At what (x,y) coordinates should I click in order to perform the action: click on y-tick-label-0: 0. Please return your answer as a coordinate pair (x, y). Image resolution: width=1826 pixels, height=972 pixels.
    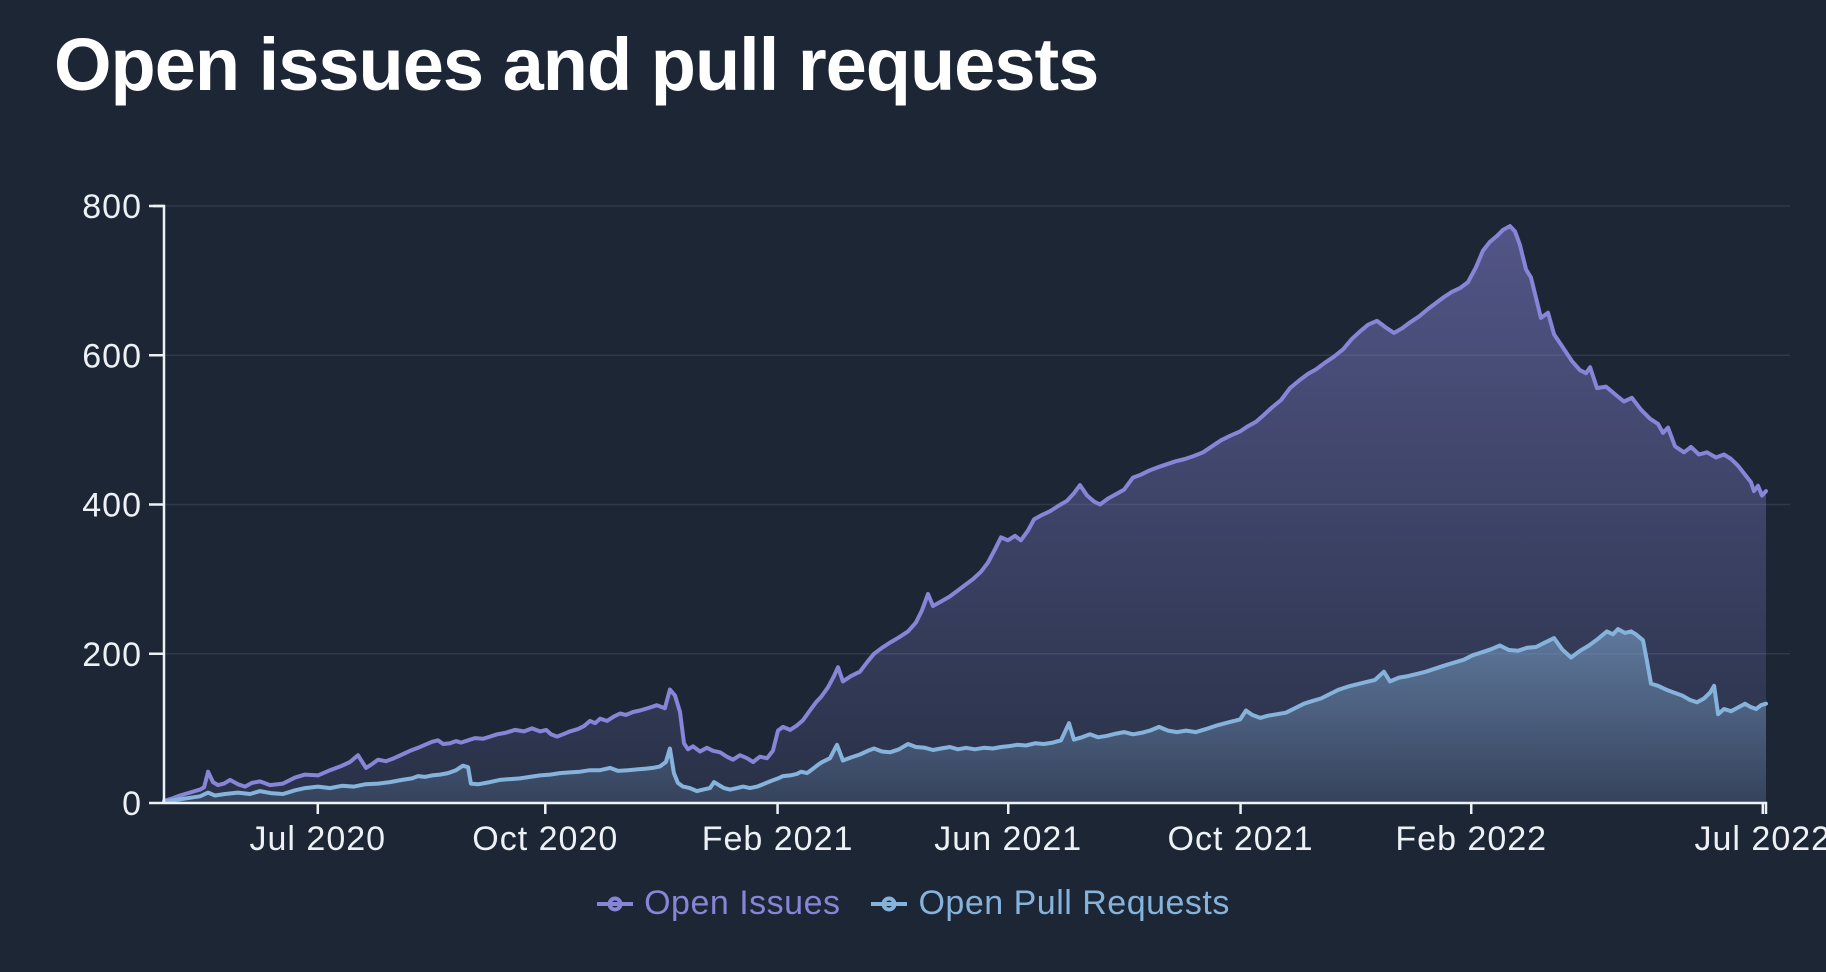
    Looking at the image, I should click on (132, 804).